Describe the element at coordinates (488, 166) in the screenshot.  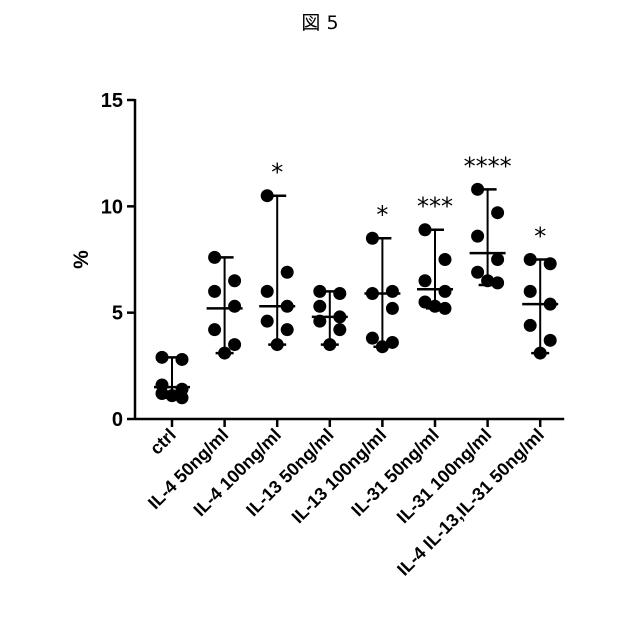
I see `significance-label: ****` at that location.